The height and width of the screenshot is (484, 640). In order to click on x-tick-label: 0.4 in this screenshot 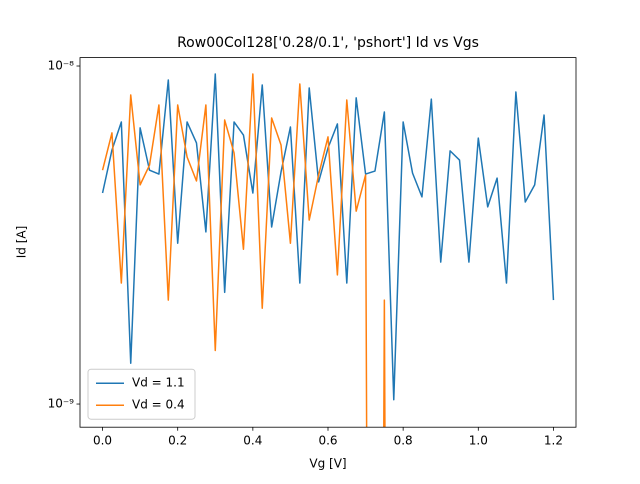, I will do `click(252, 441)`.